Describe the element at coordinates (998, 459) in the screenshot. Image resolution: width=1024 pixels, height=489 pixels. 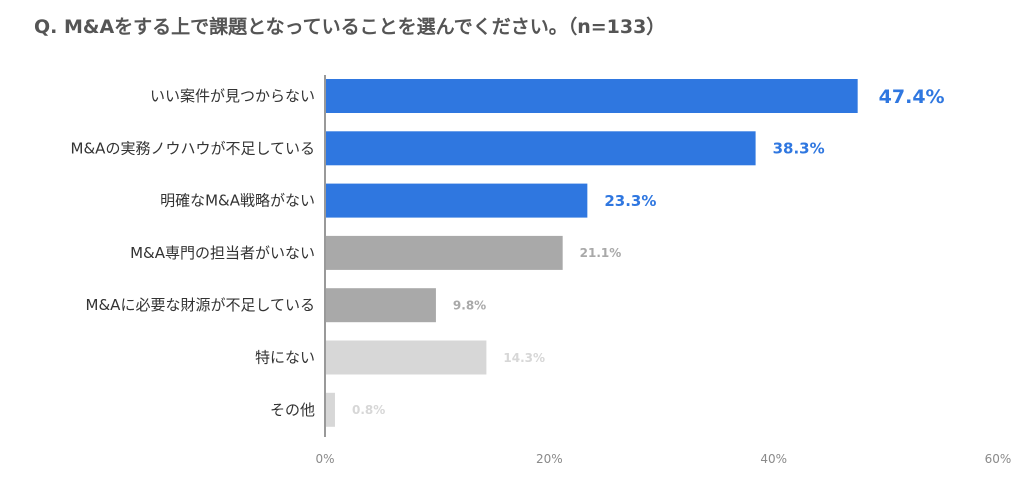
I see `x-tick-label: 60%` at that location.